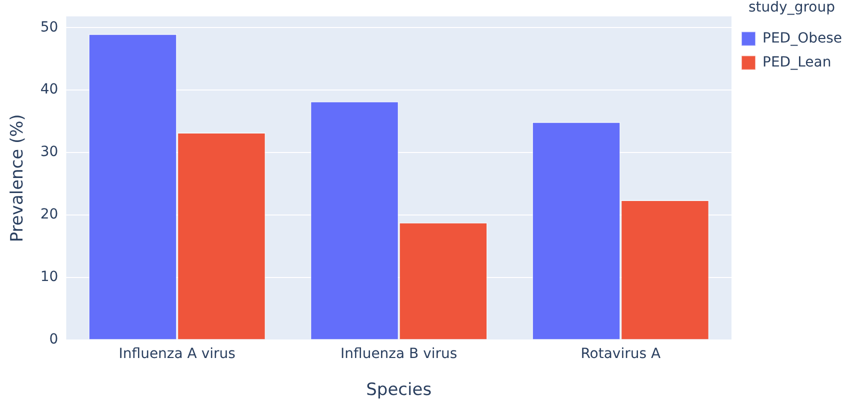  I want to click on legend-label: PED_Obese, so click(802, 38).